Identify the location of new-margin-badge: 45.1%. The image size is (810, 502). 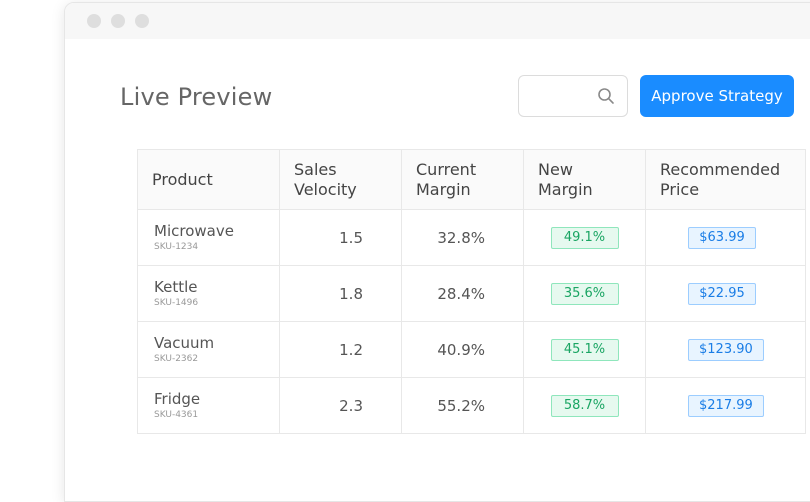
(584, 349).